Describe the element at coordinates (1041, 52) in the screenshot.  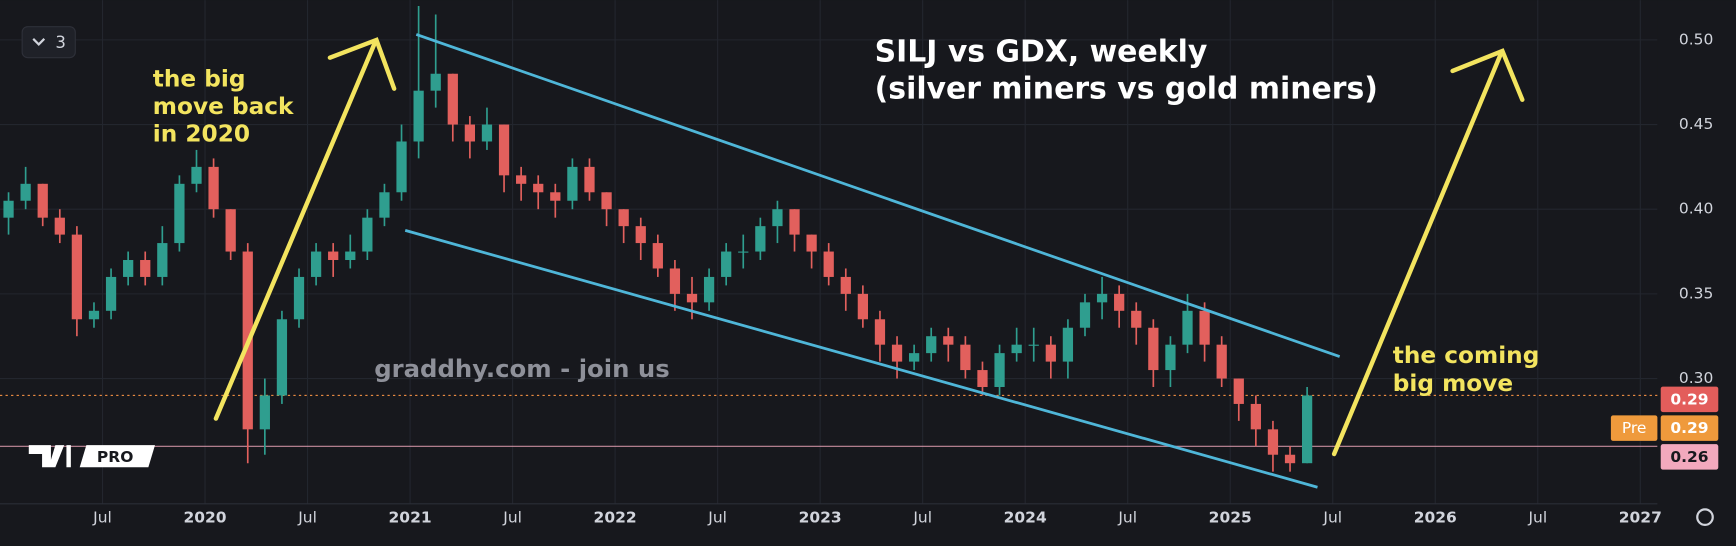
I see `title: SILJ vs GDX, weekly` at that location.